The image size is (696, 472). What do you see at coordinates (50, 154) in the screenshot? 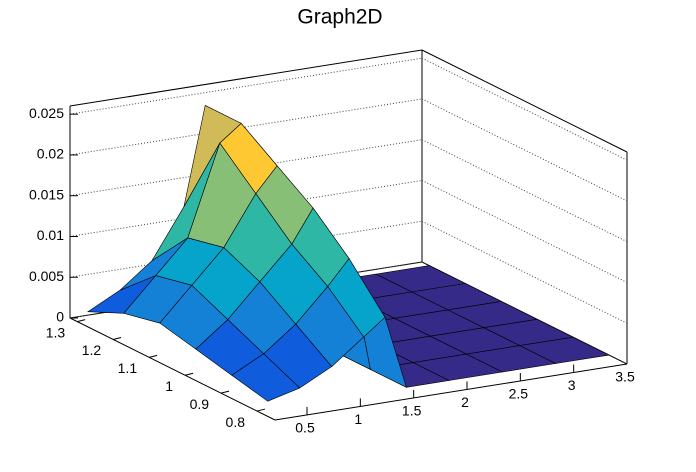
I see `z-tick-label: 0.02` at bounding box center [50, 154].